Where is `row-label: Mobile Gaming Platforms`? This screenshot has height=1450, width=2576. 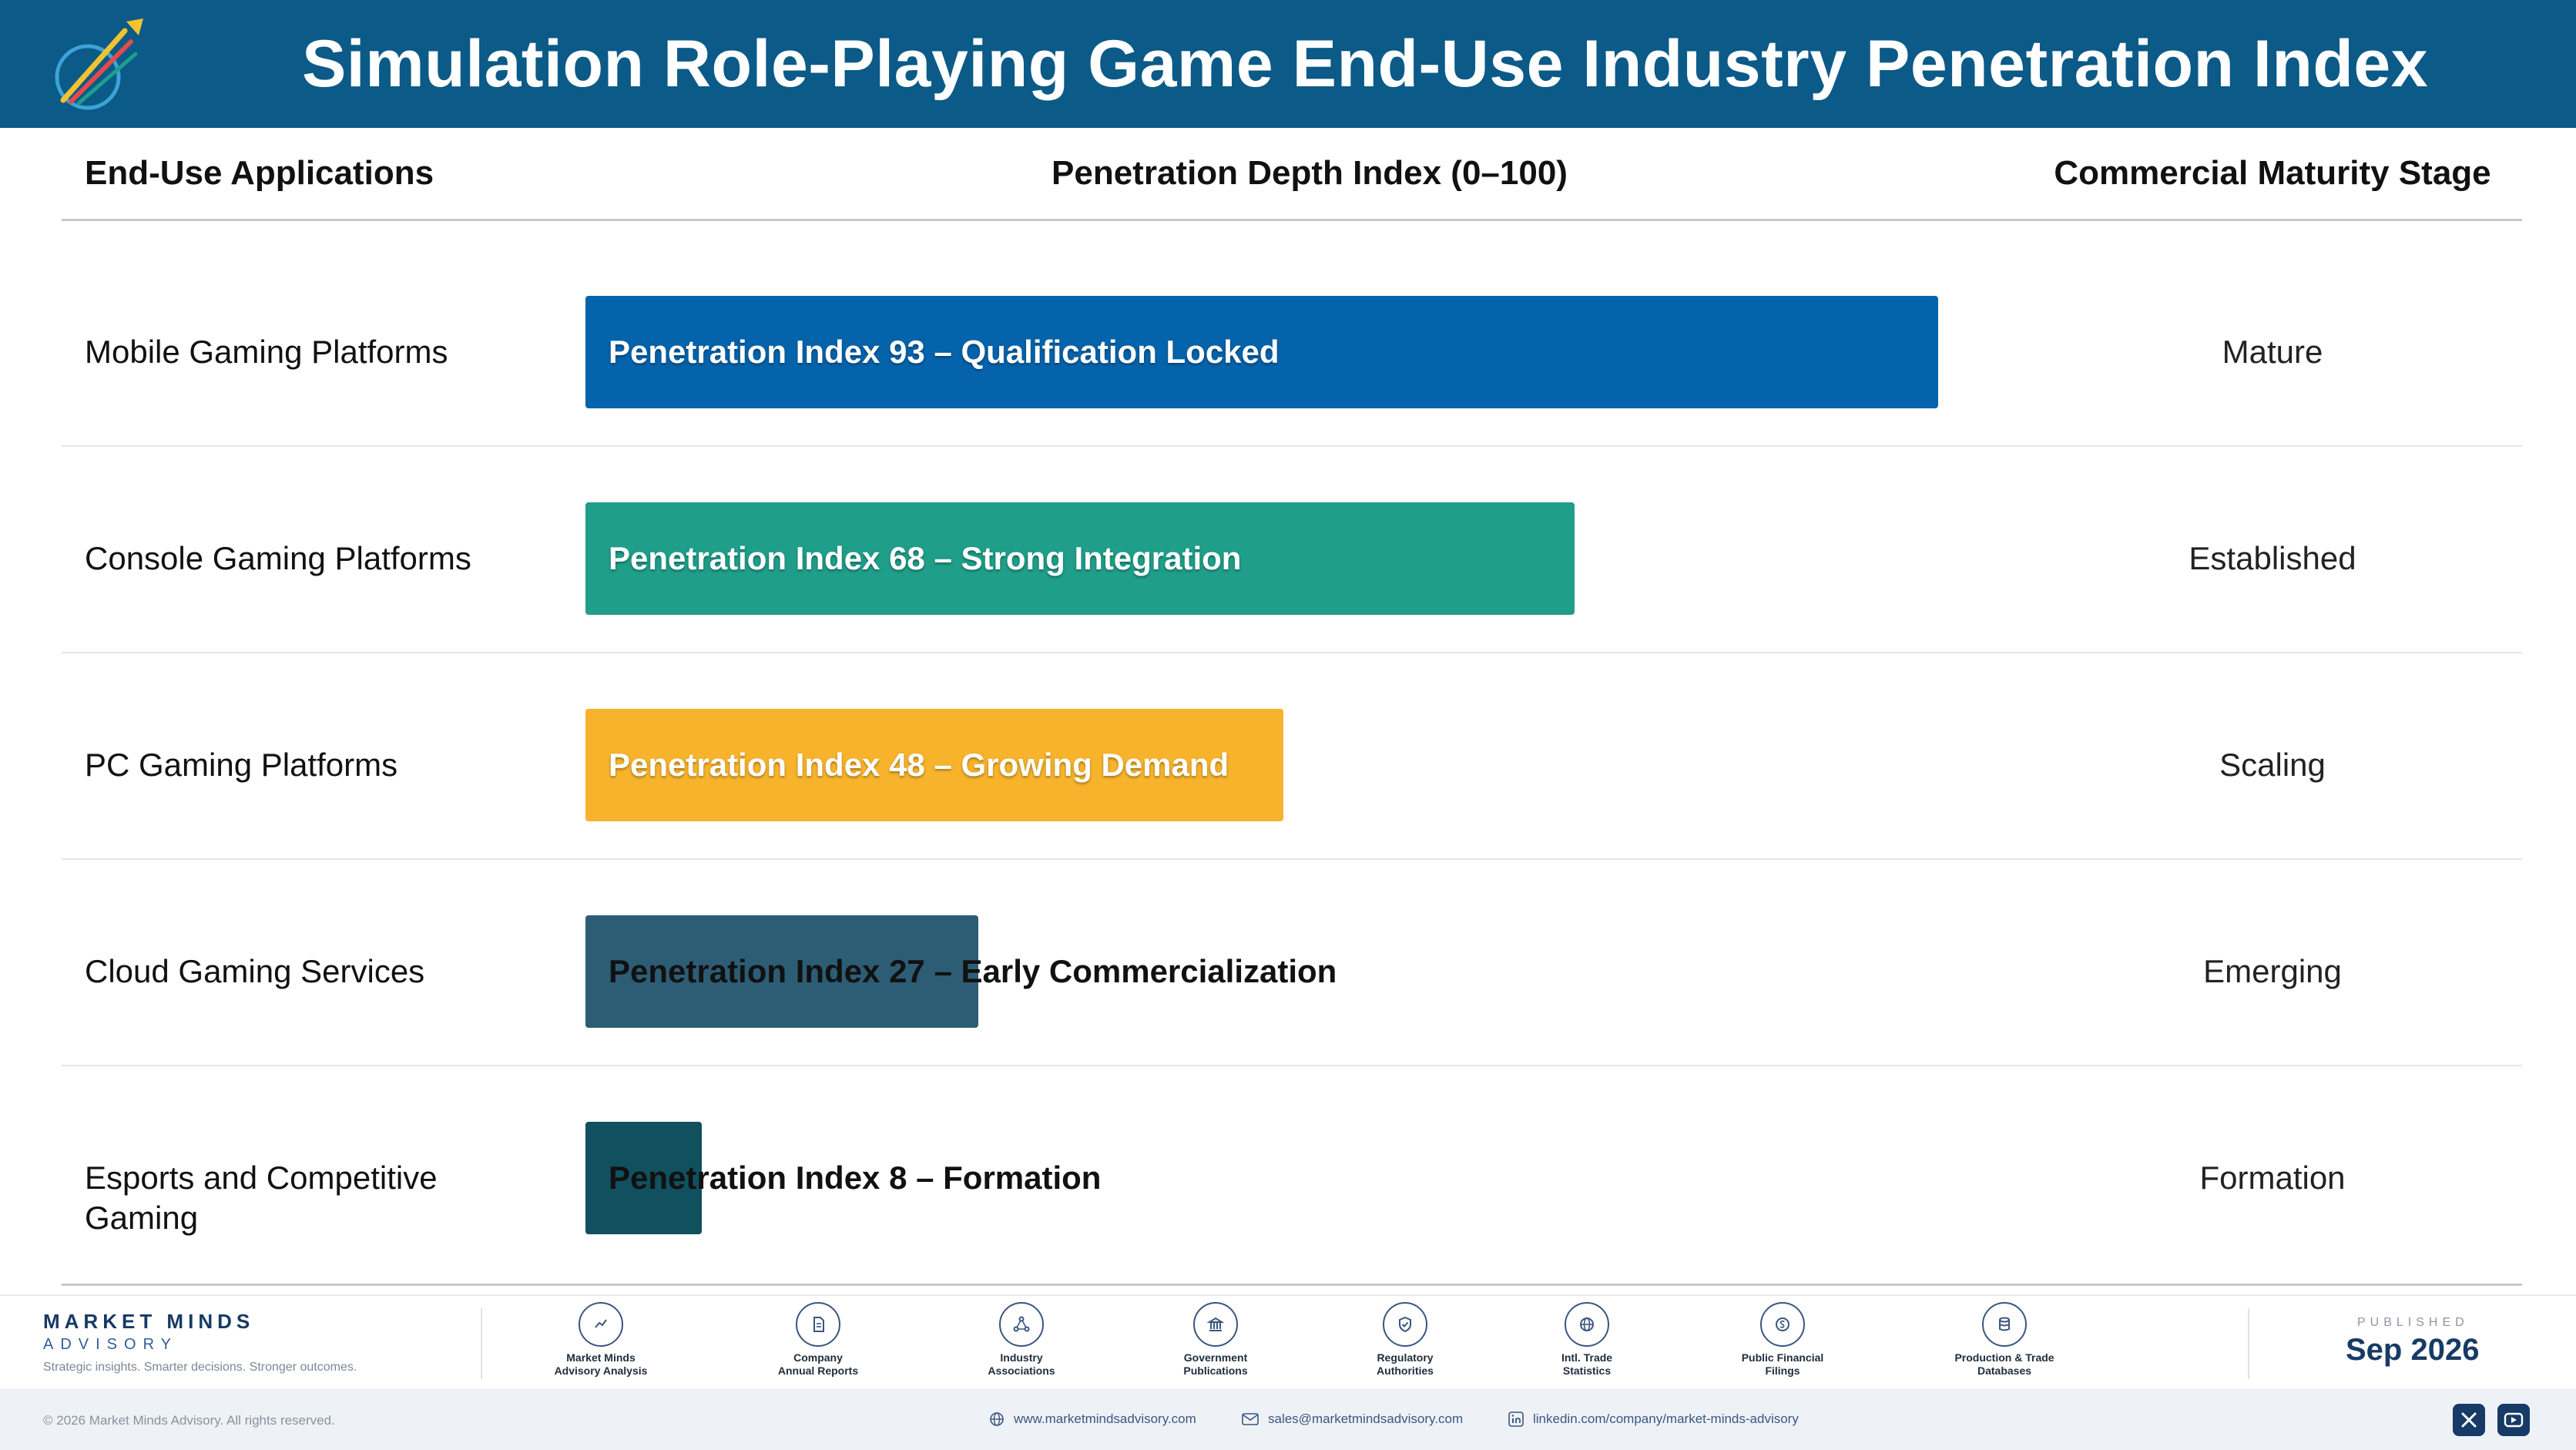 row-label: Mobile Gaming Platforms is located at coordinates (266, 352).